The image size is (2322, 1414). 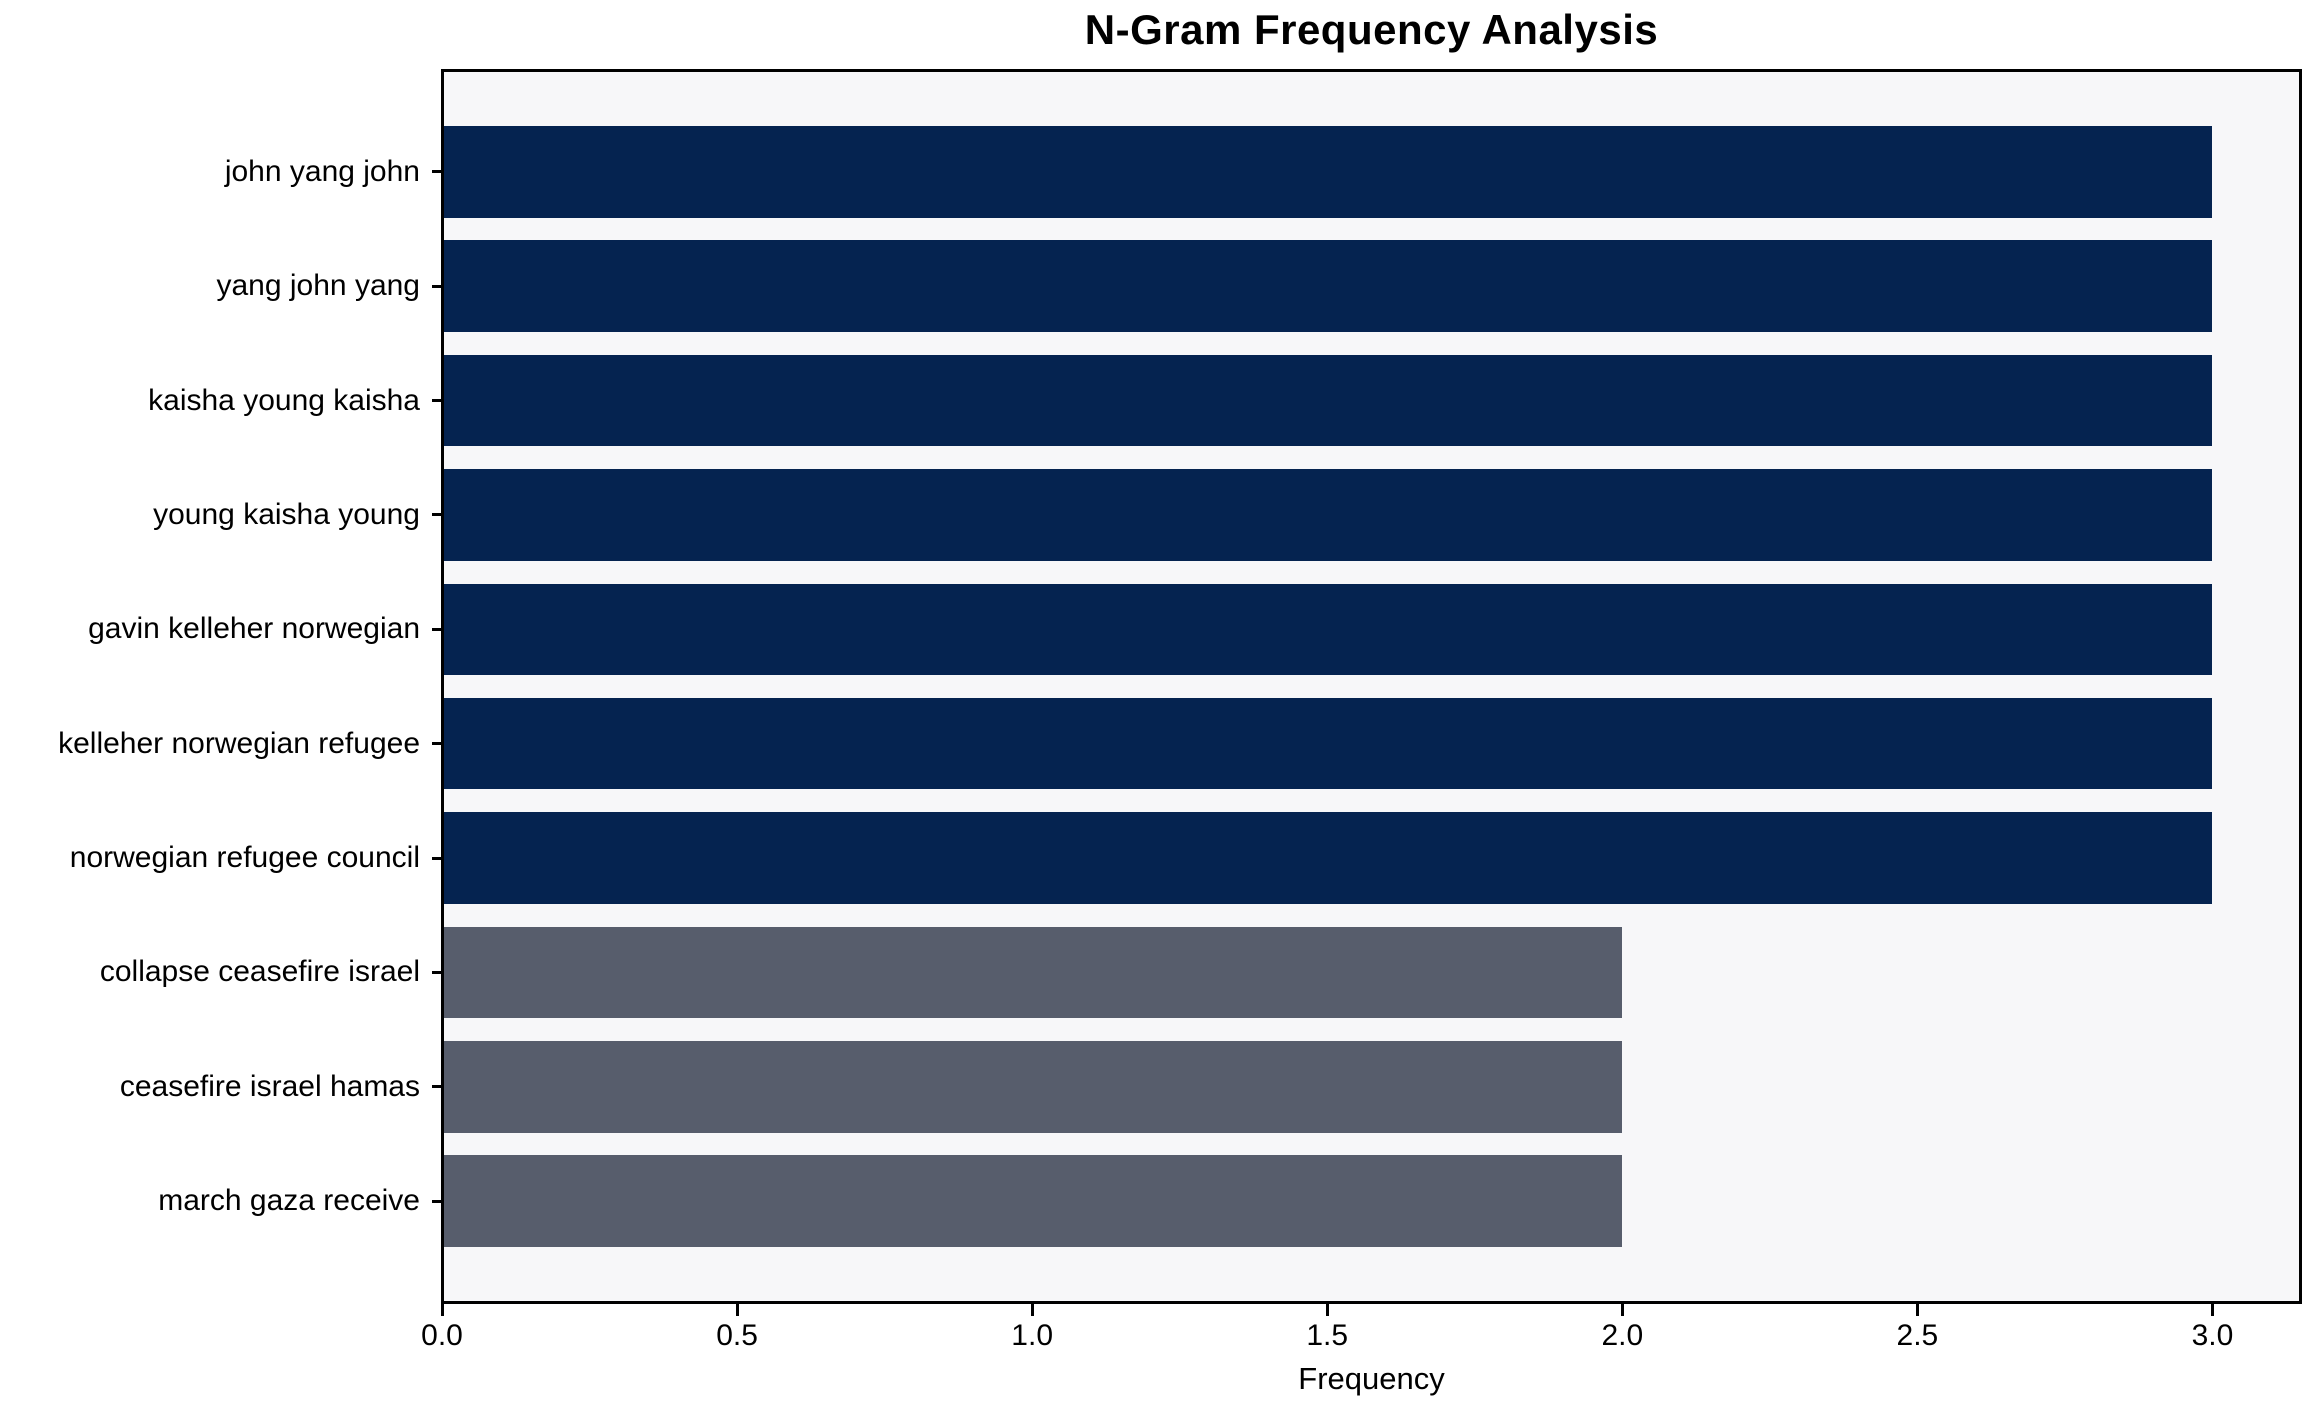 What do you see at coordinates (1917, 1335) in the screenshot?
I see `x-tick-label: 2.5` at bounding box center [1917, 1335].